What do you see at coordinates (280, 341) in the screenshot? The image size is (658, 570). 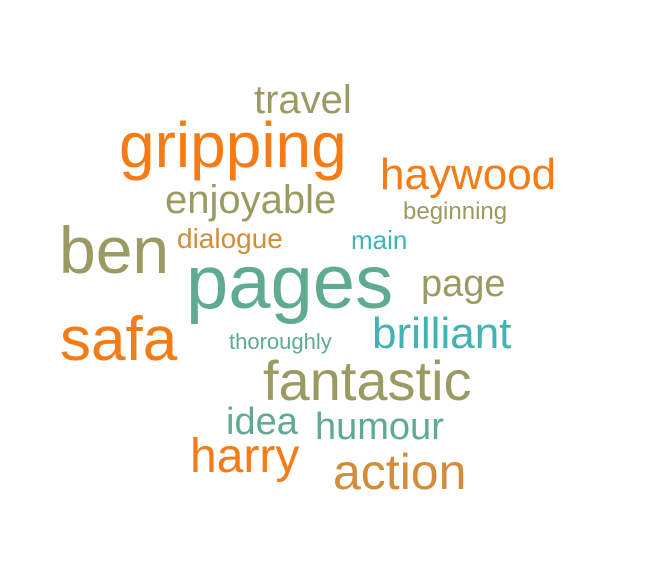 I see `word-thoroughly: thoroughly` at bounding box center [280, 341].